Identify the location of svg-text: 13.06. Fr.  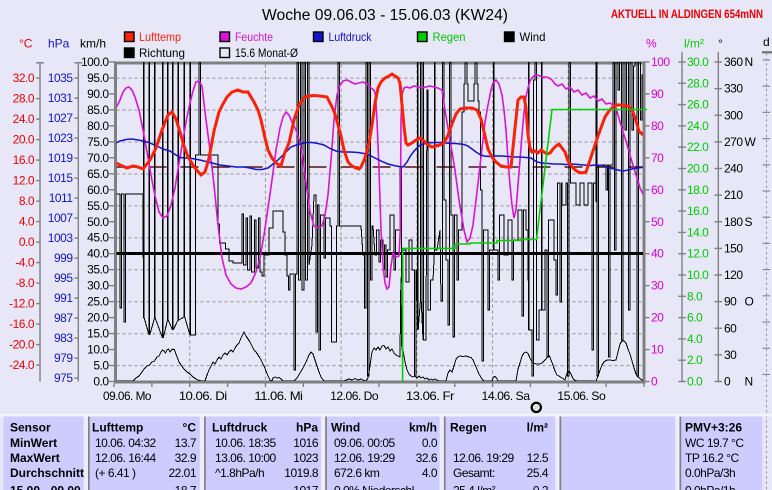
(430, 396).